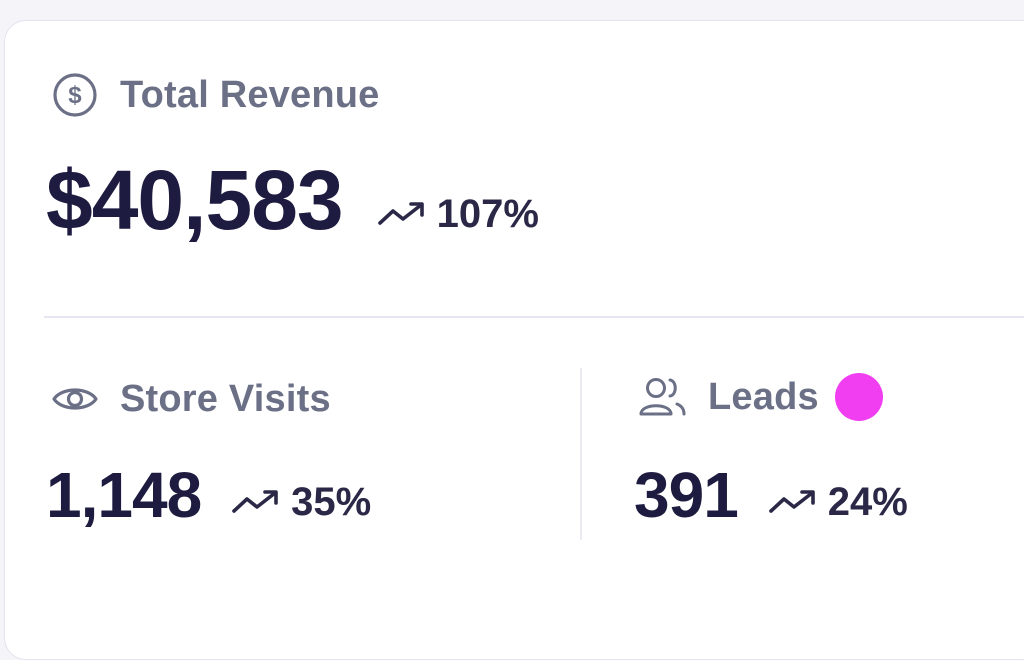 This screenshot has height=660, width=1024. Describe the element at coordinates (124, 495) in the screenshot. I see `visits-value: 1,148` at that location.